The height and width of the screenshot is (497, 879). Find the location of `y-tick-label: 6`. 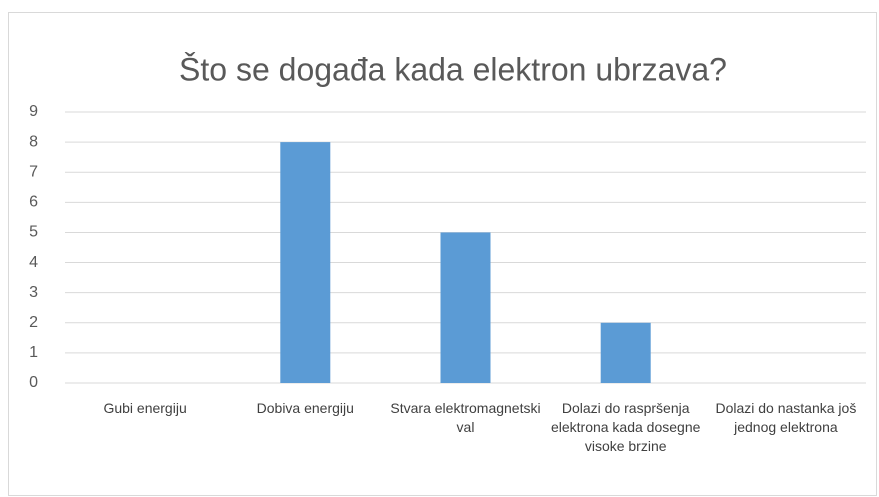

y-tick-label: 6 is located at coordinates (33, 202).